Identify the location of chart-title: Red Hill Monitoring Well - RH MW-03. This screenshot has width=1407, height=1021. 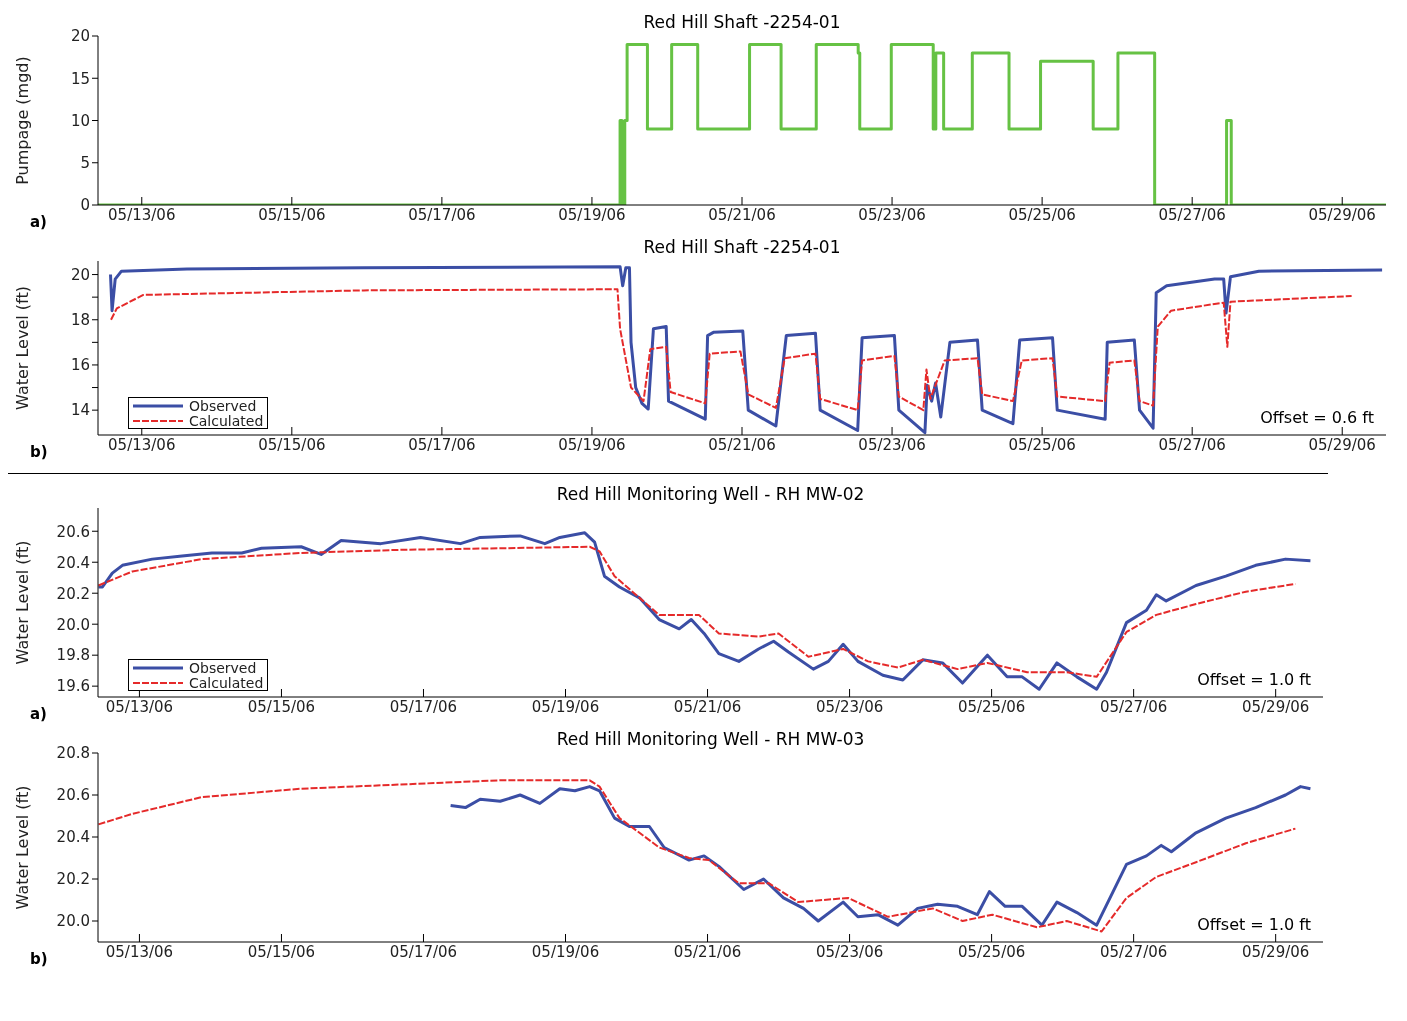
(710, 739).